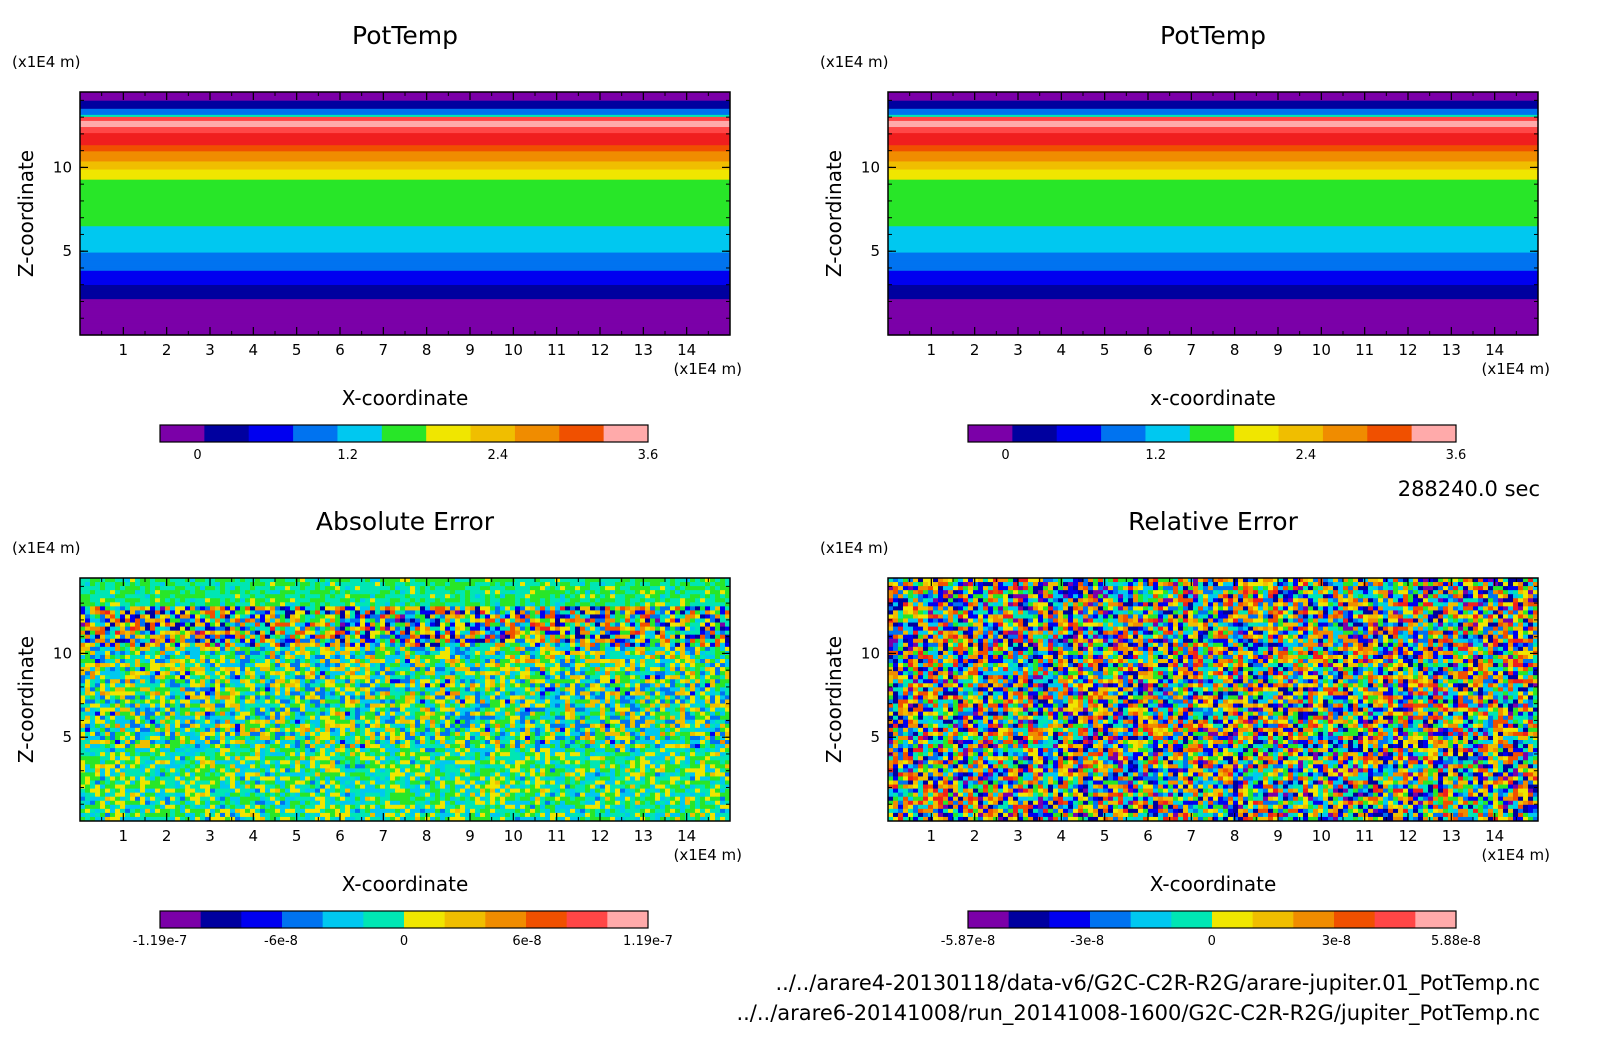 The image size is (1604, 1058). I want to click on y-unit-label: (x1E4 m), so click(46, 62).